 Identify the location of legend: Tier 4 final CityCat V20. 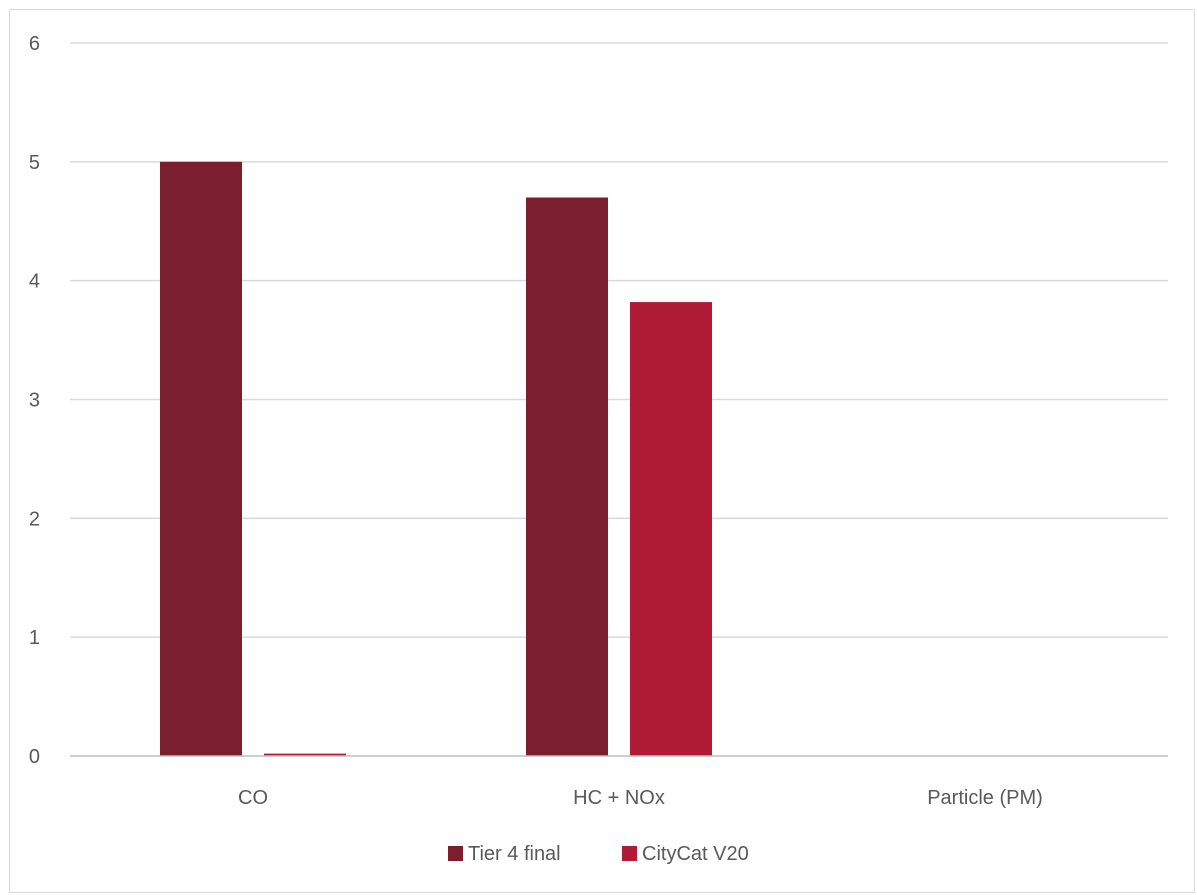
(598, 854).